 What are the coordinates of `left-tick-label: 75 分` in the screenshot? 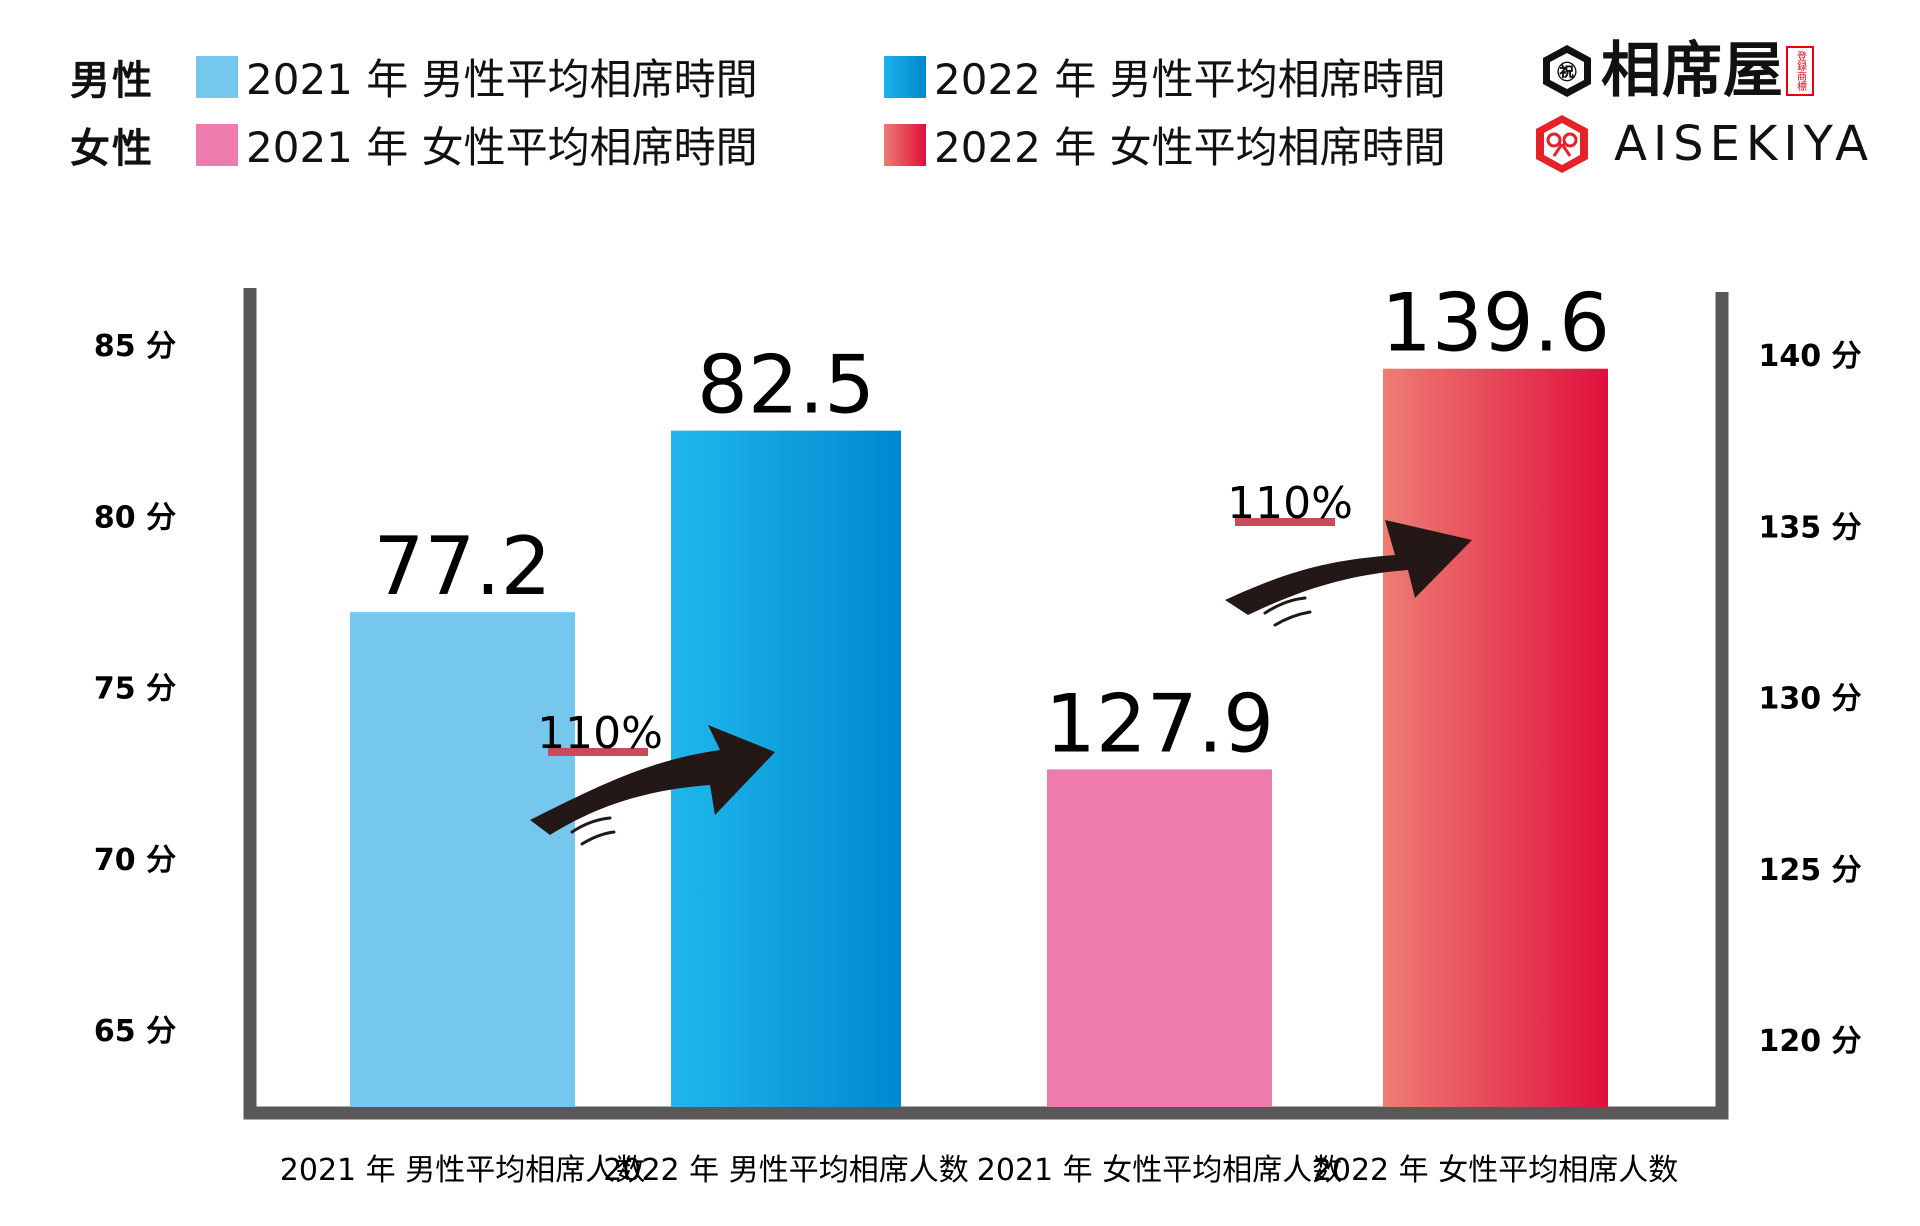 It's located at (135, 689).